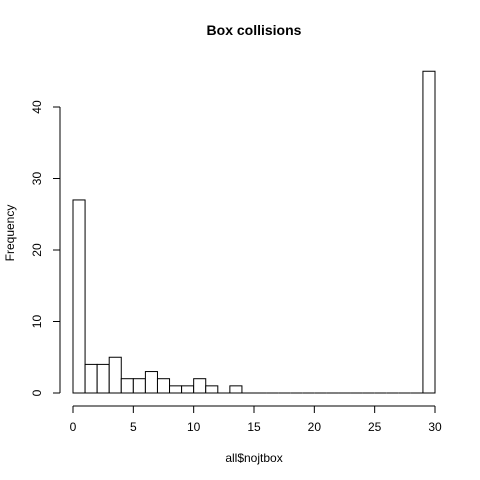 The width and height of the screenshot is (480, 480). Describe the element at coordinates (375, 427) in the screenshot. I see `x-tick-label-5: 25` at that location.